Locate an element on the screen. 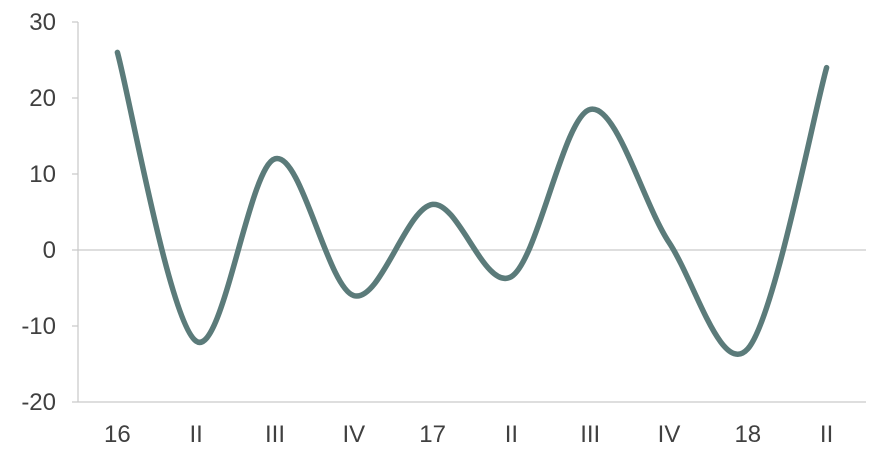 The height and width of the screenshot is (450, 879). x-tick-label: 17 is located at coordinates (432, 434).